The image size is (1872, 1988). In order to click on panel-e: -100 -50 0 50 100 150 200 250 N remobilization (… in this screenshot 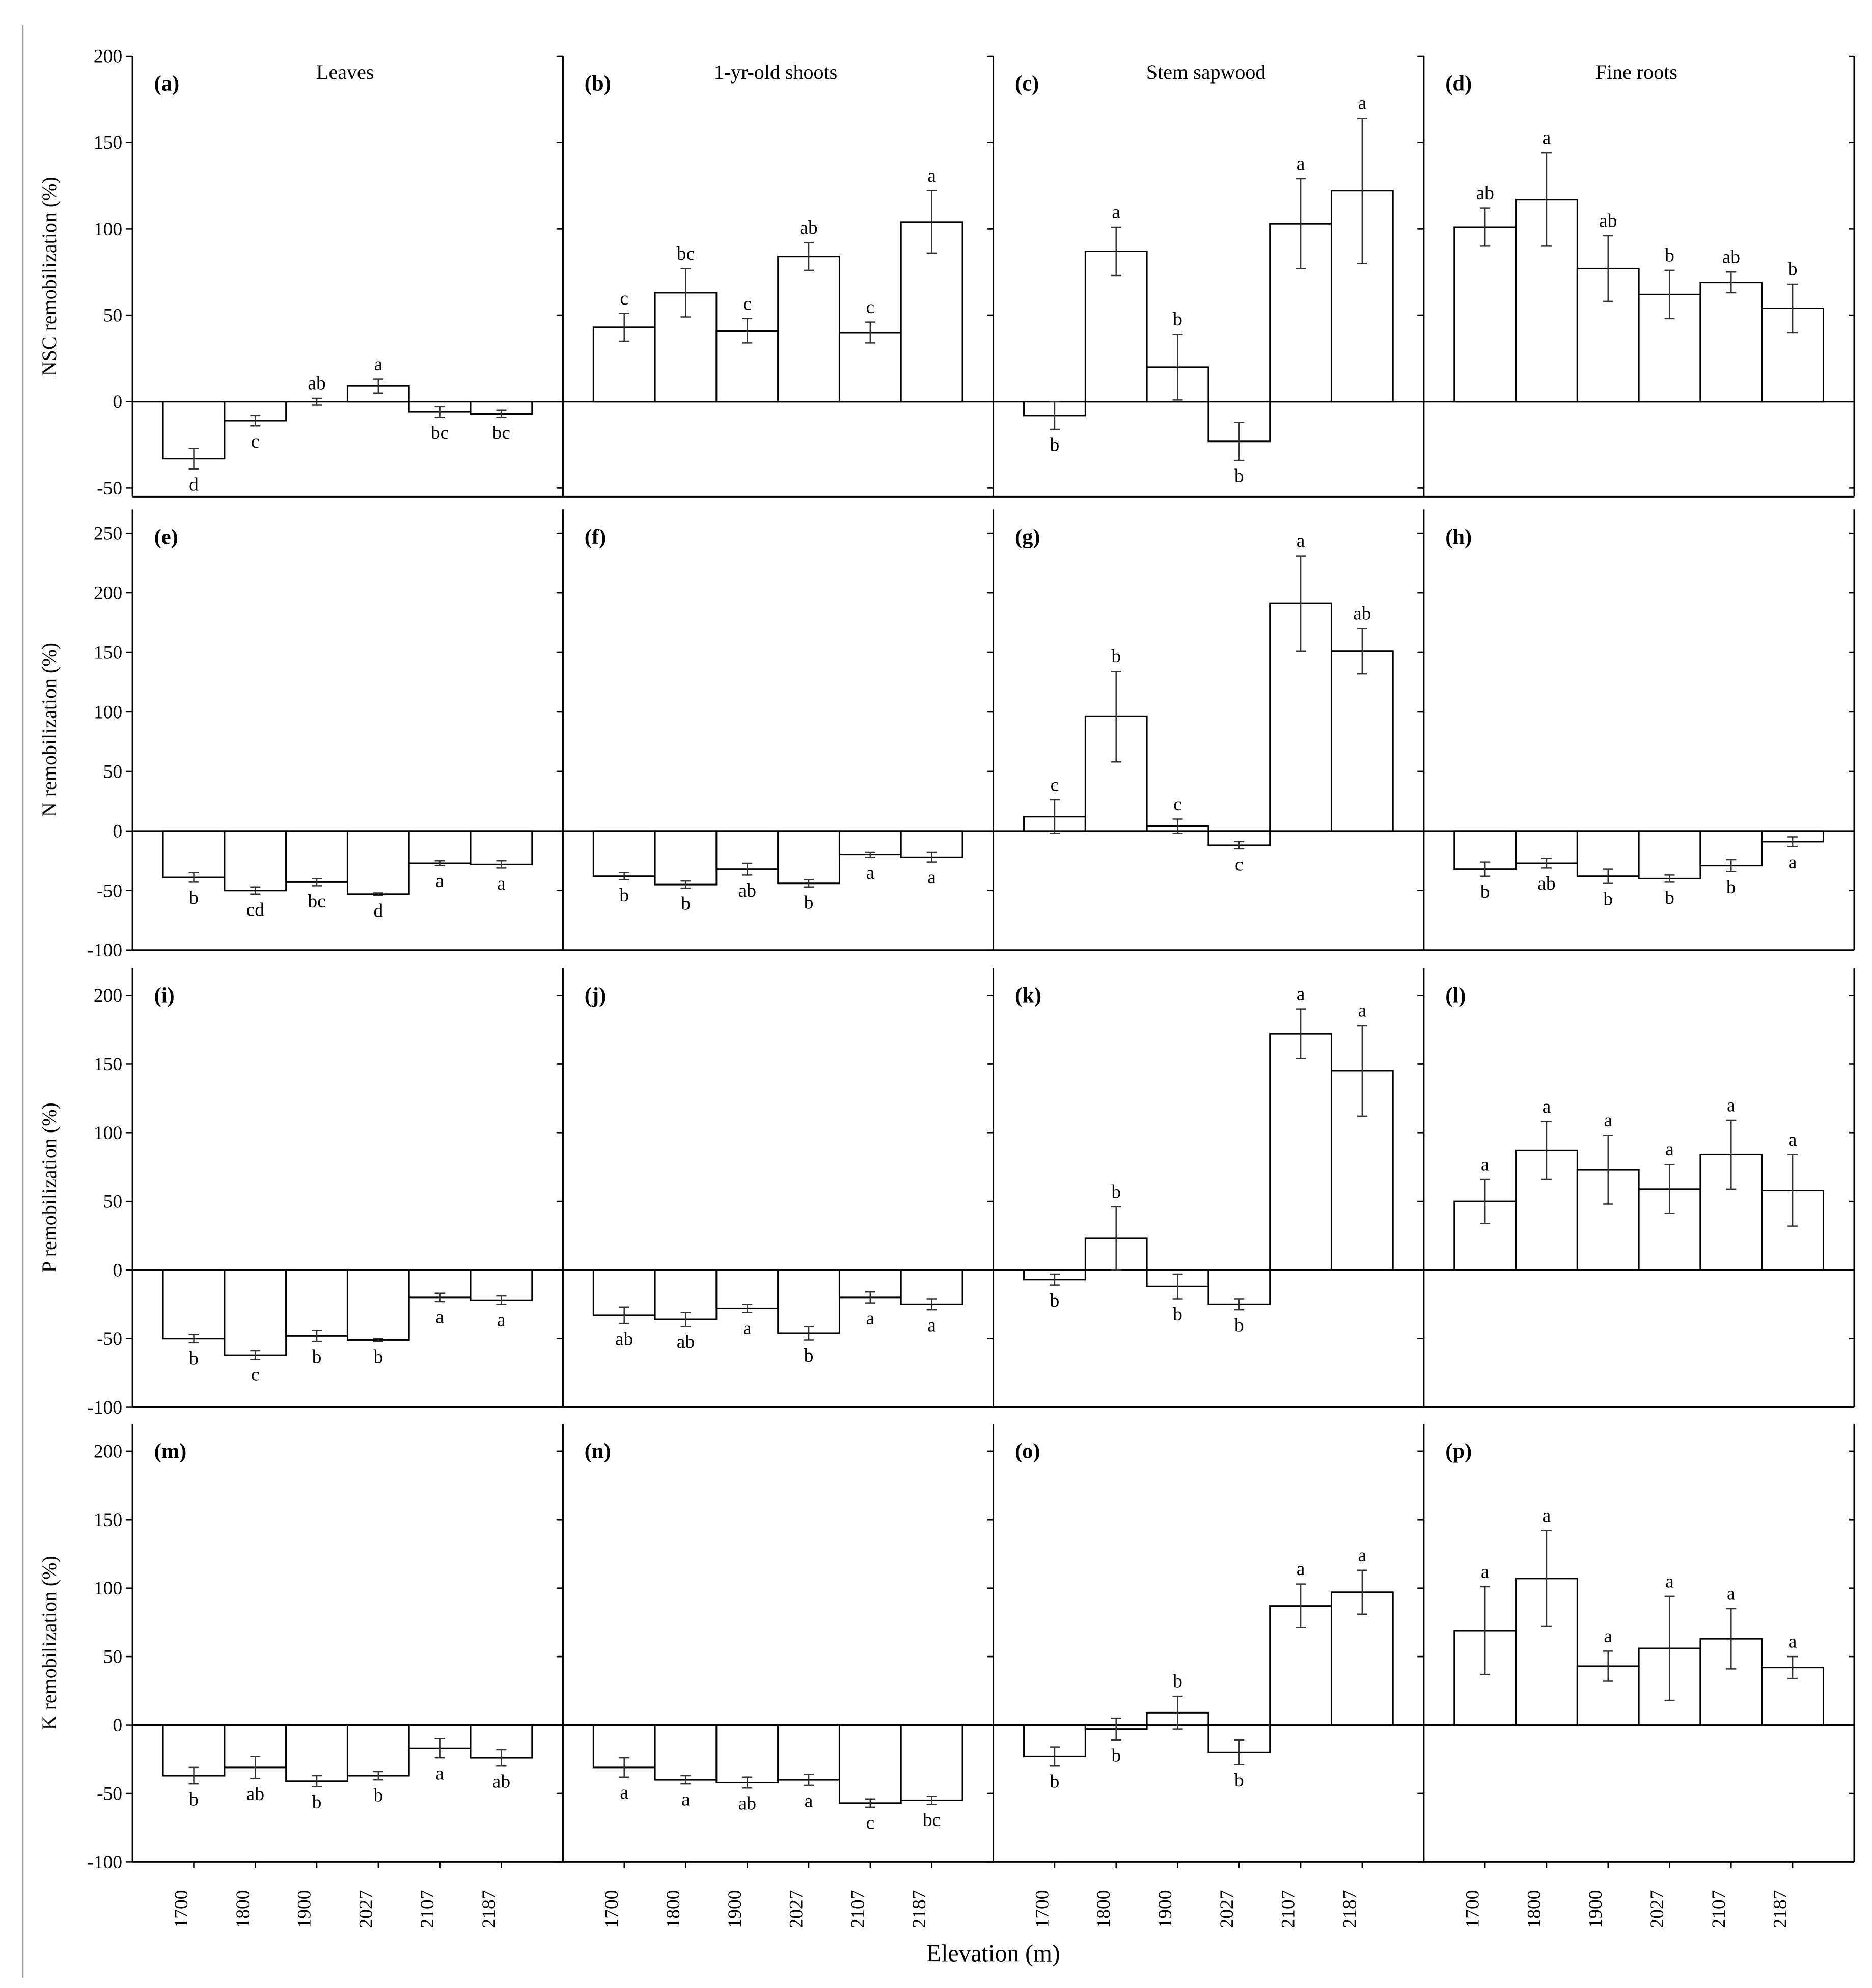, I will do `click(301, 735)`.